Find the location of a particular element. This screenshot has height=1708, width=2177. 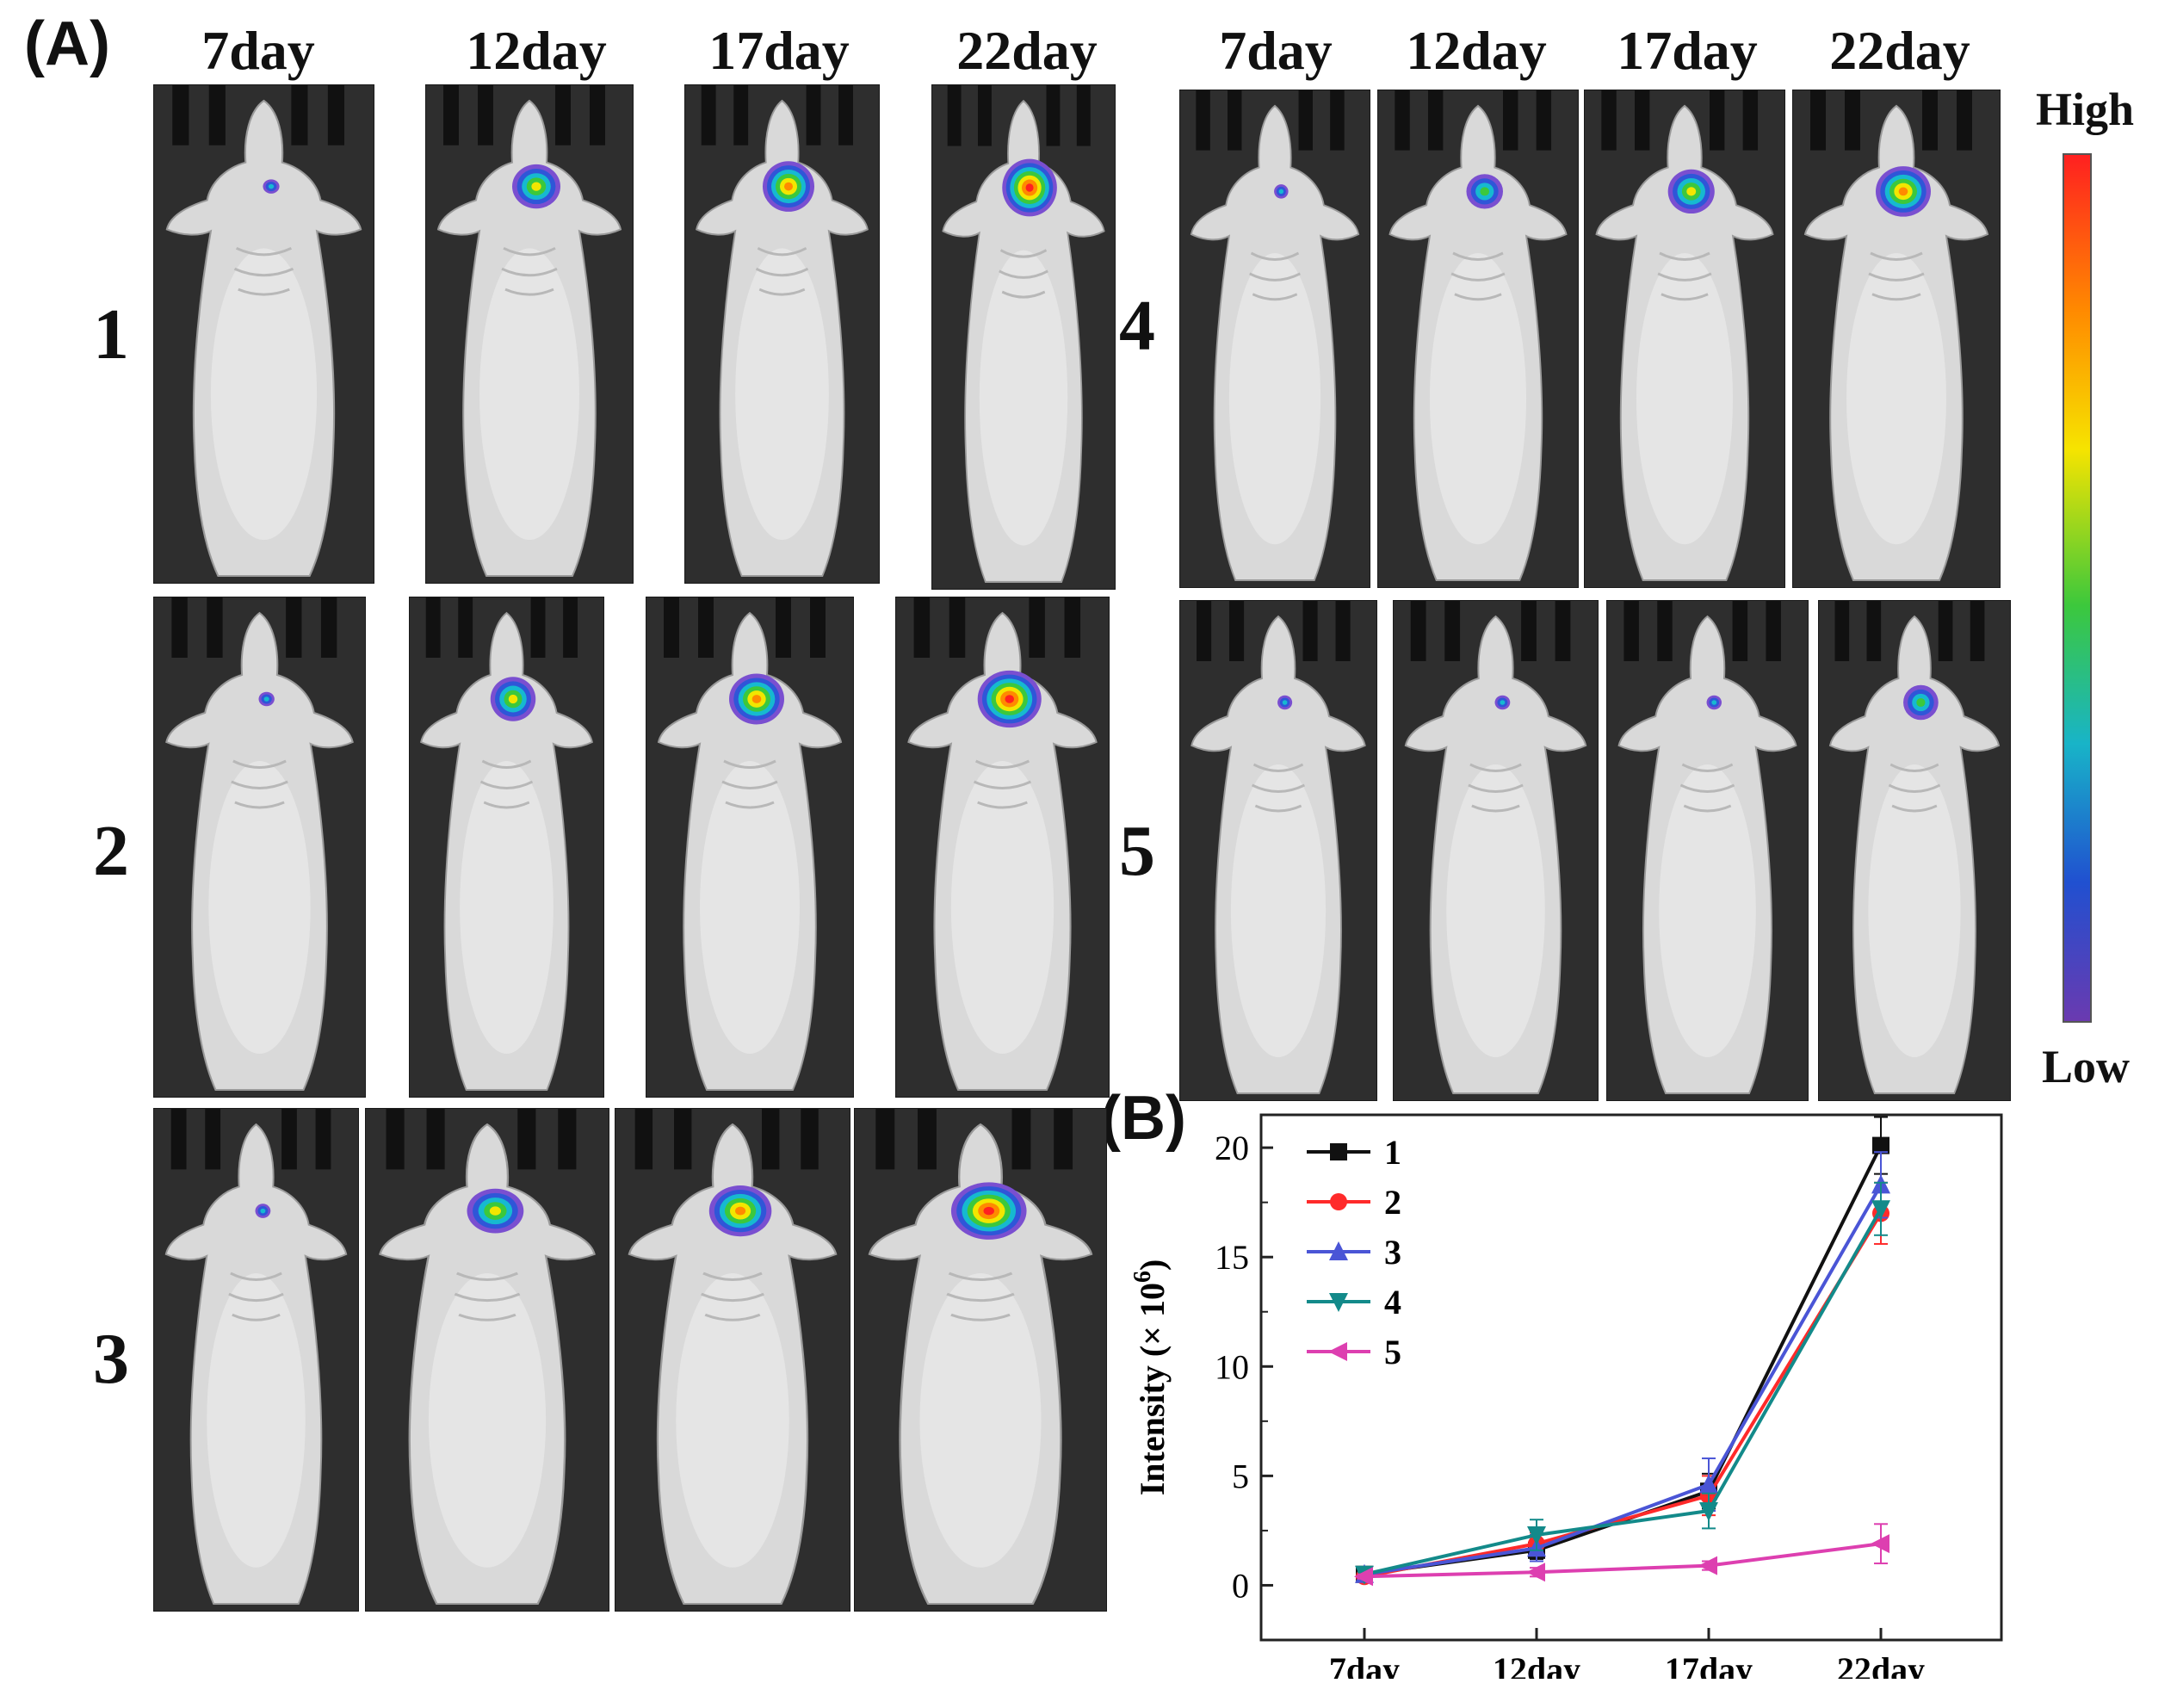

y-tick-label: 20 is located at coordinates (1232, 1148).